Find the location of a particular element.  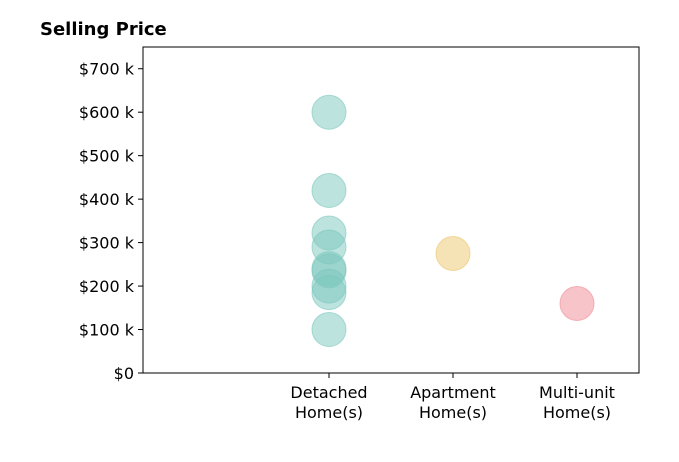

y-tick-label: $200 k is located at coordinates (107, 286).